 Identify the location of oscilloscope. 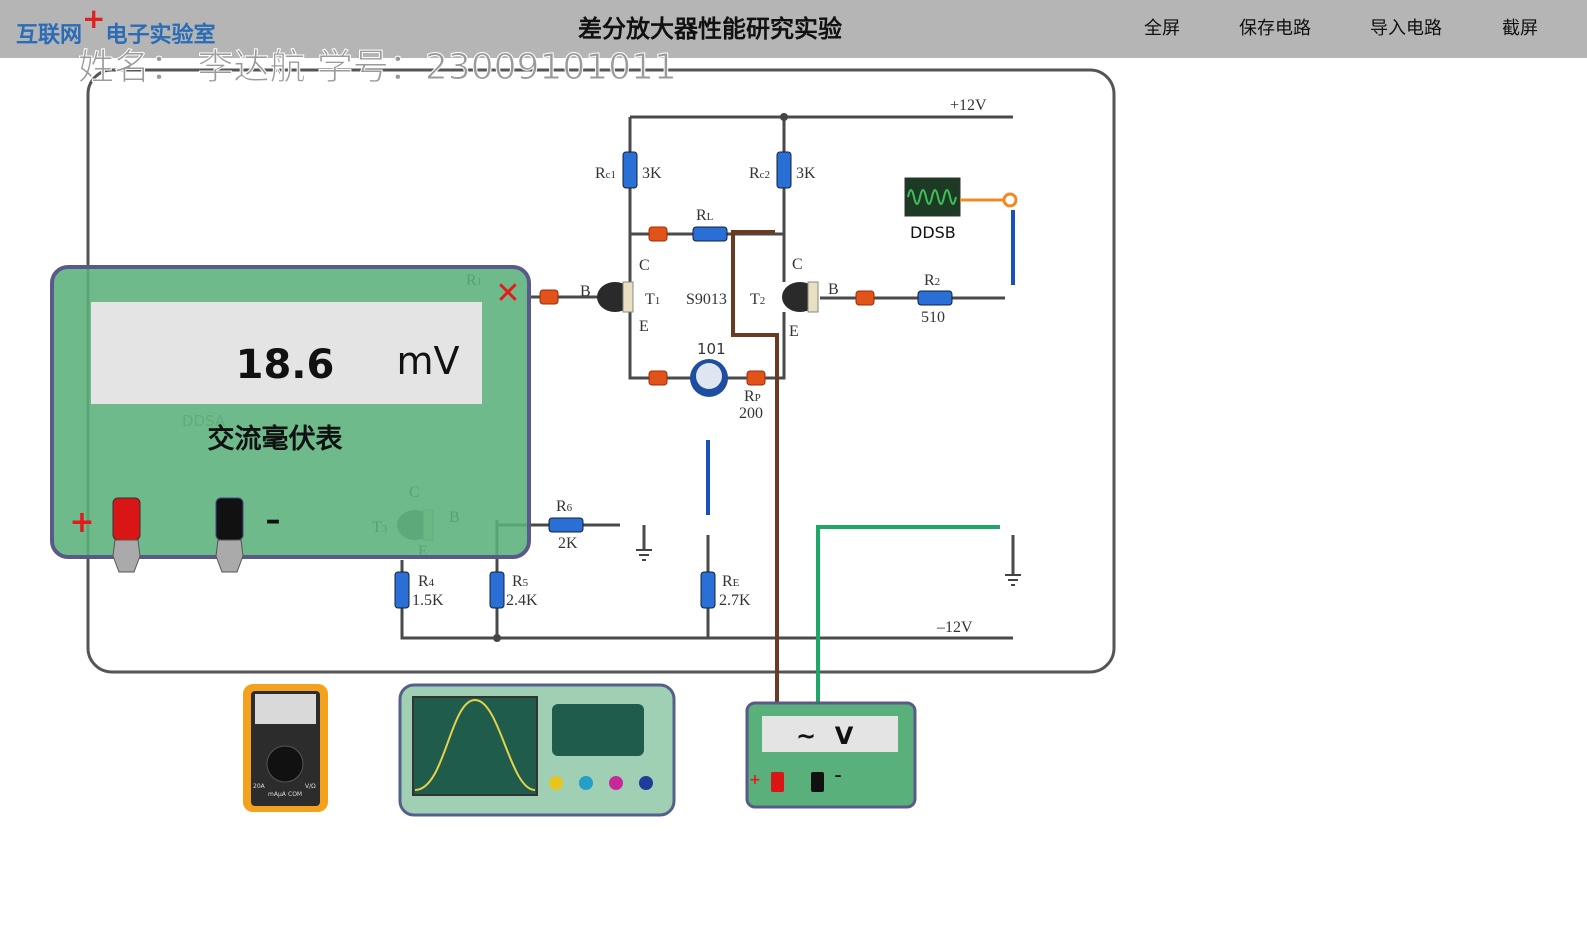
(537, 750).